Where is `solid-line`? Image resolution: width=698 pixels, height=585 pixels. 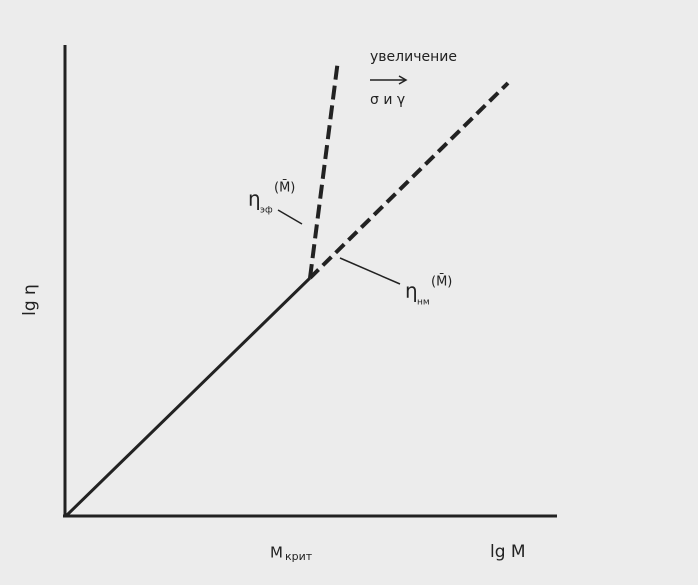
solid-line is located at coordinates (188, 396).